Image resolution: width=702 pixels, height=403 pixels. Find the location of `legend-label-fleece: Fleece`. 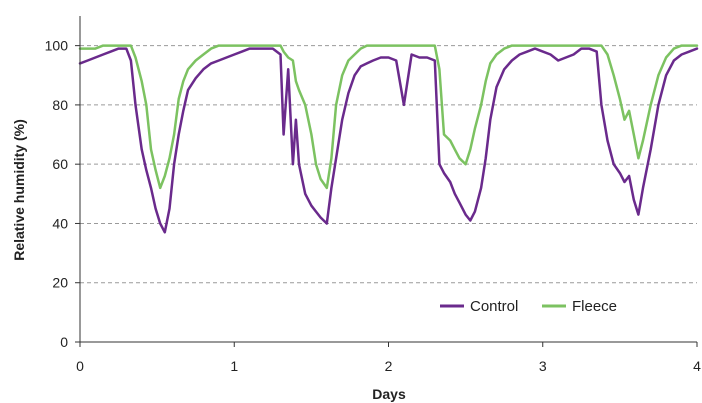

legend-label-fleece: Fleece is located at coordinates (594, 306).